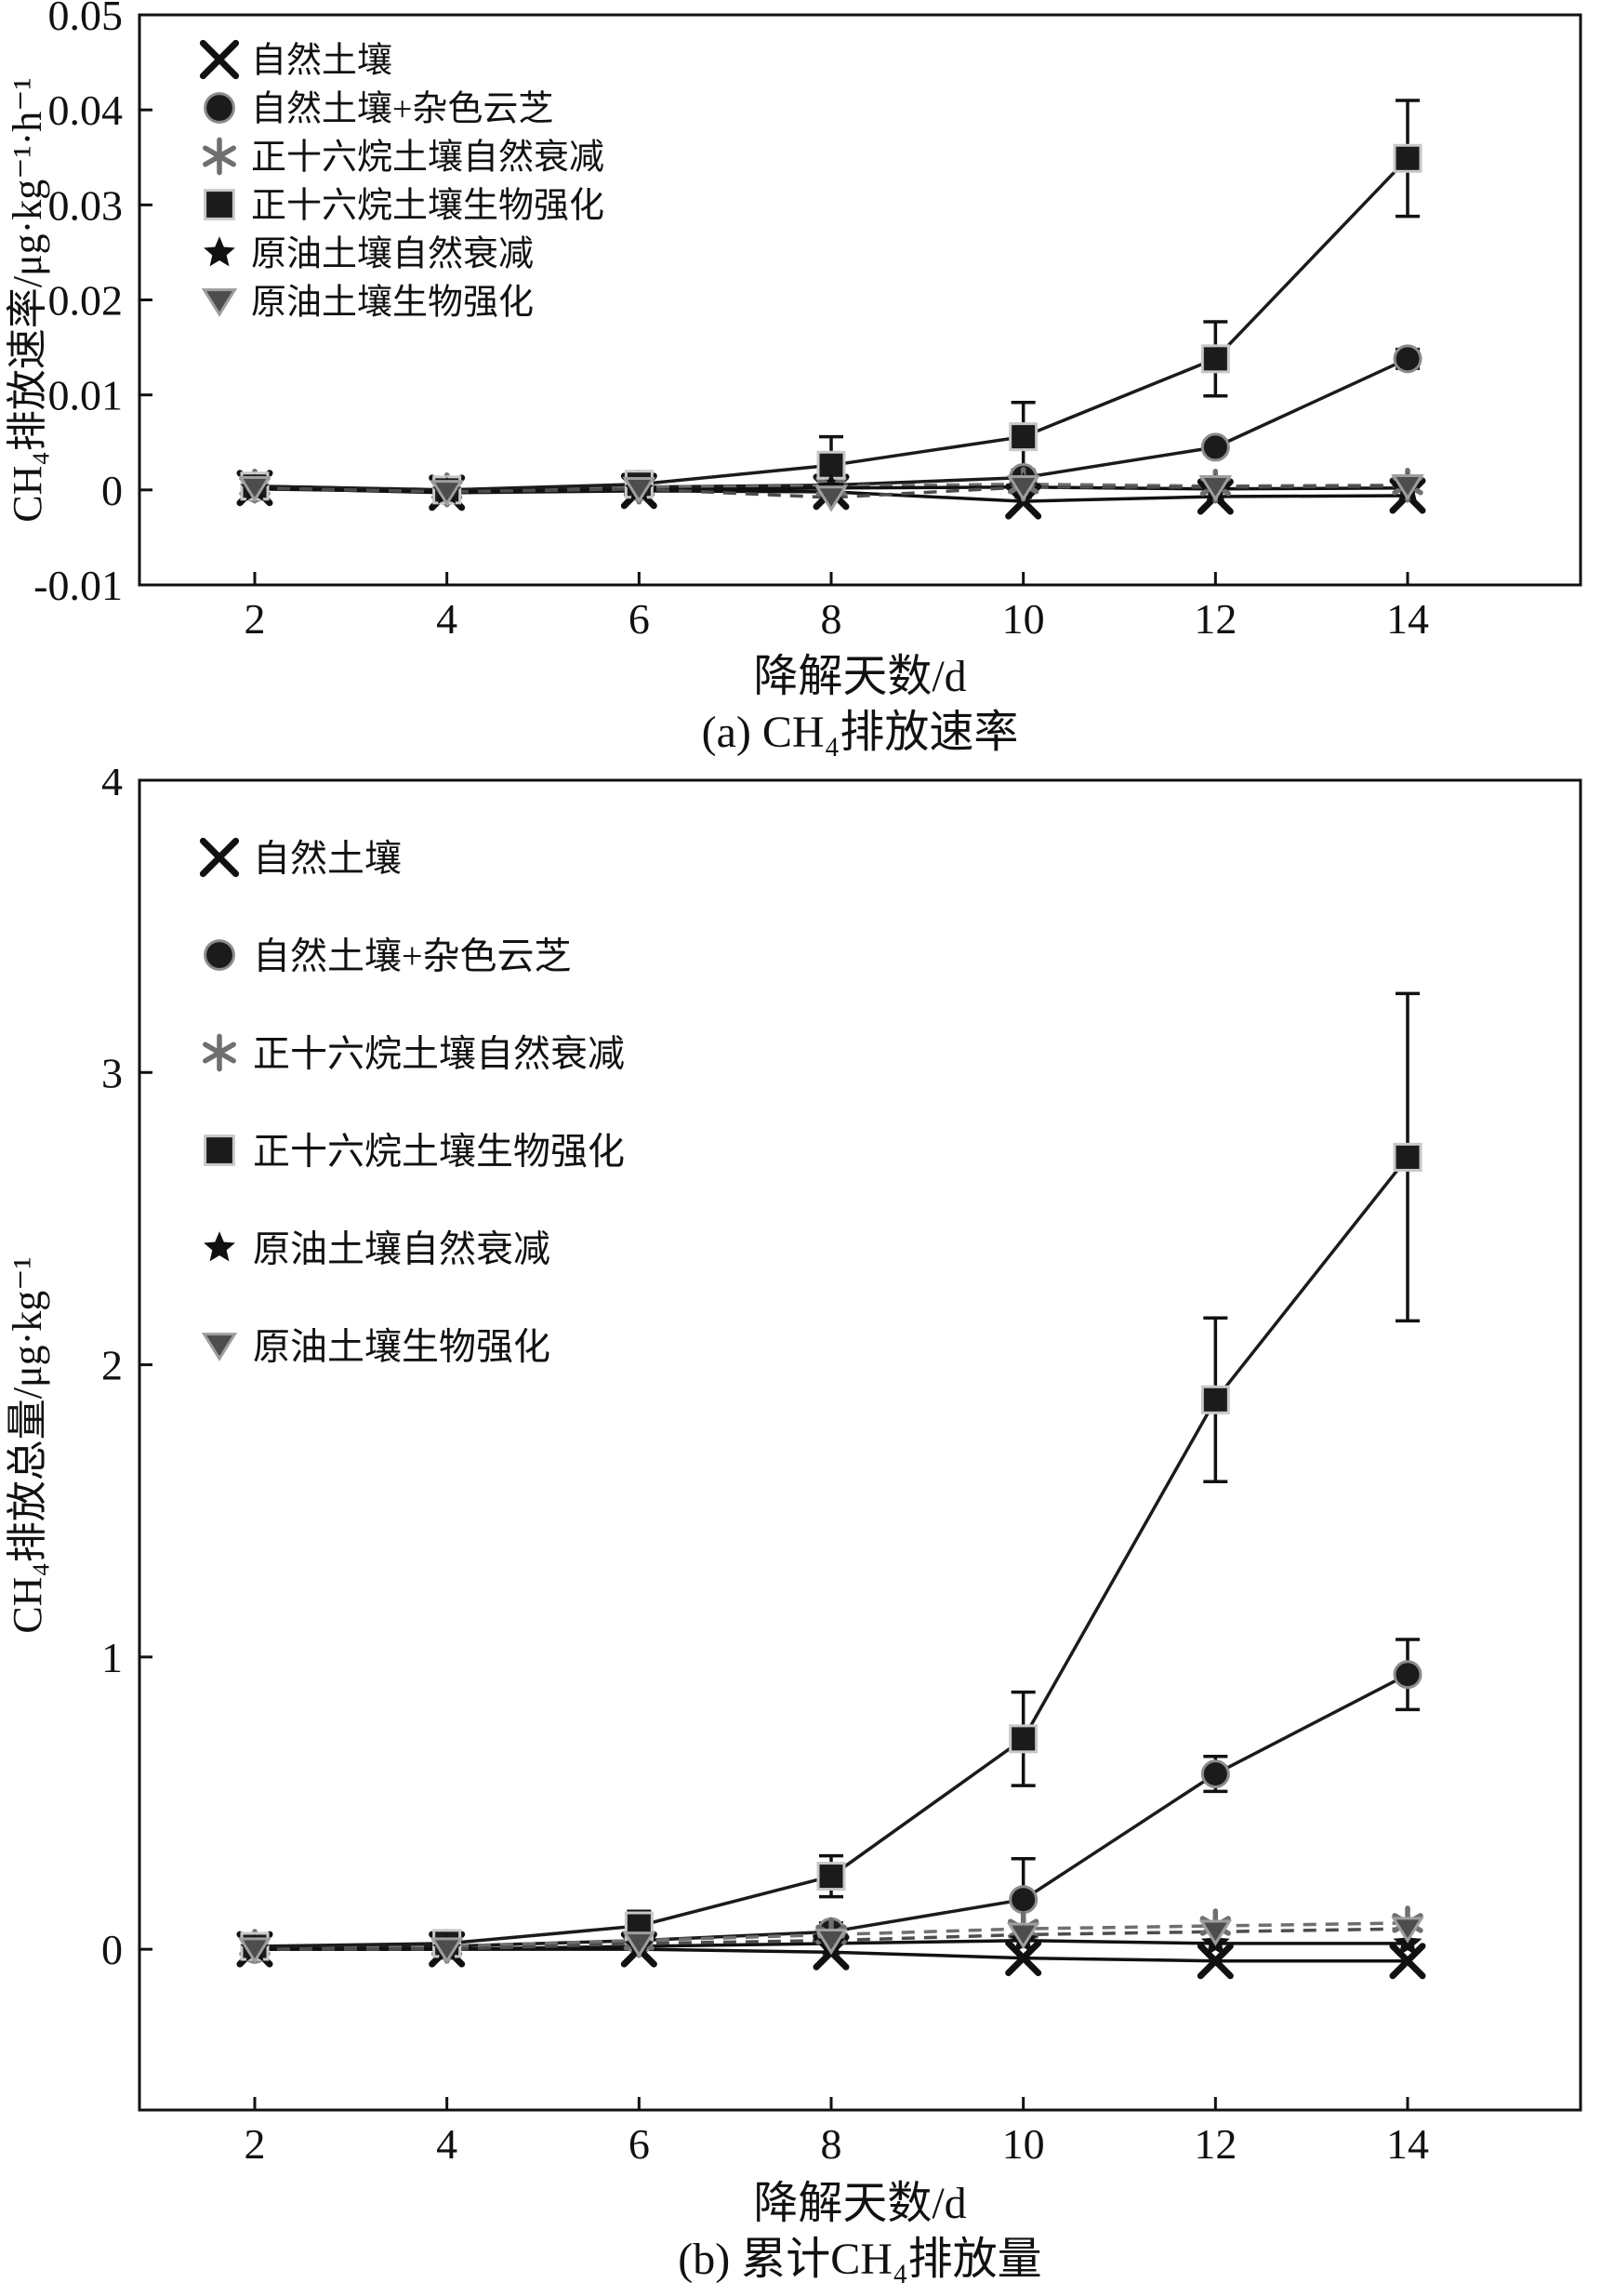 The height and width of the screenshot is (2296, 1601). What do you see at coordinates (28, 299) in the screenshot?
I see `y-axis-label: CH₄排放速率/μg·kg⁻¹·h⁻¹` at bounding box center [28, 299].